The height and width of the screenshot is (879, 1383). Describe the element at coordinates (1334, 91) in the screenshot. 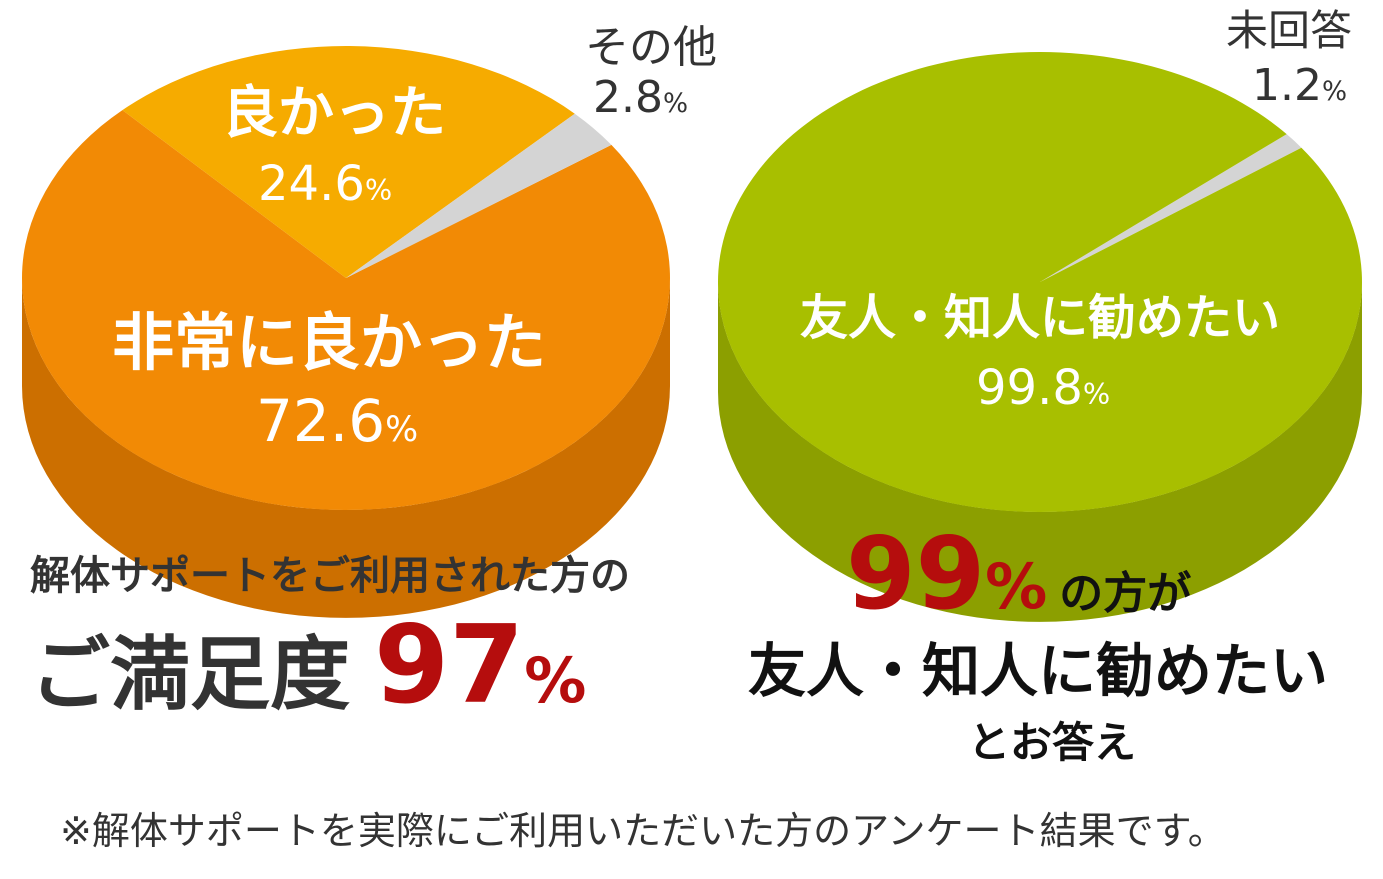

I see `slice-value-no-answer-unit: %` at that location.